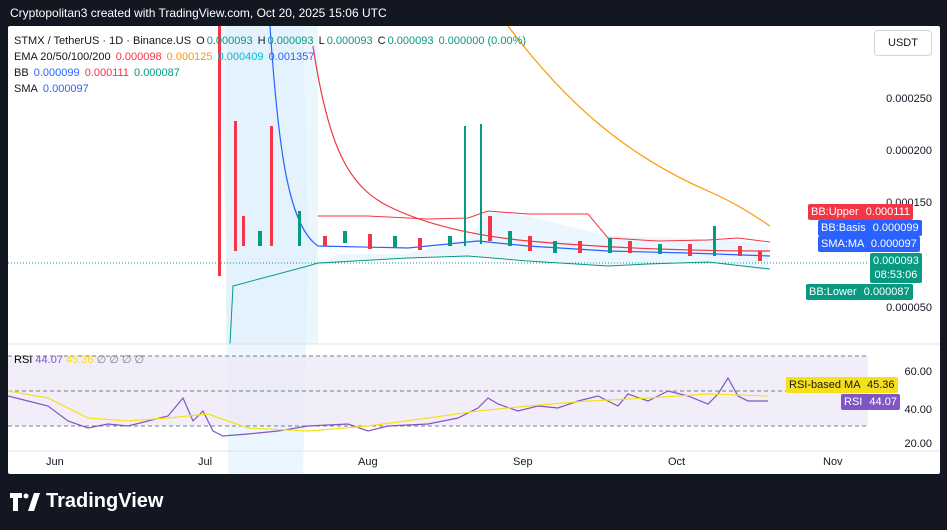  Describe the element at coordinates (886, 292) in the screenshot. I see `bb-lower-badge-value: 0.000087` at that location.